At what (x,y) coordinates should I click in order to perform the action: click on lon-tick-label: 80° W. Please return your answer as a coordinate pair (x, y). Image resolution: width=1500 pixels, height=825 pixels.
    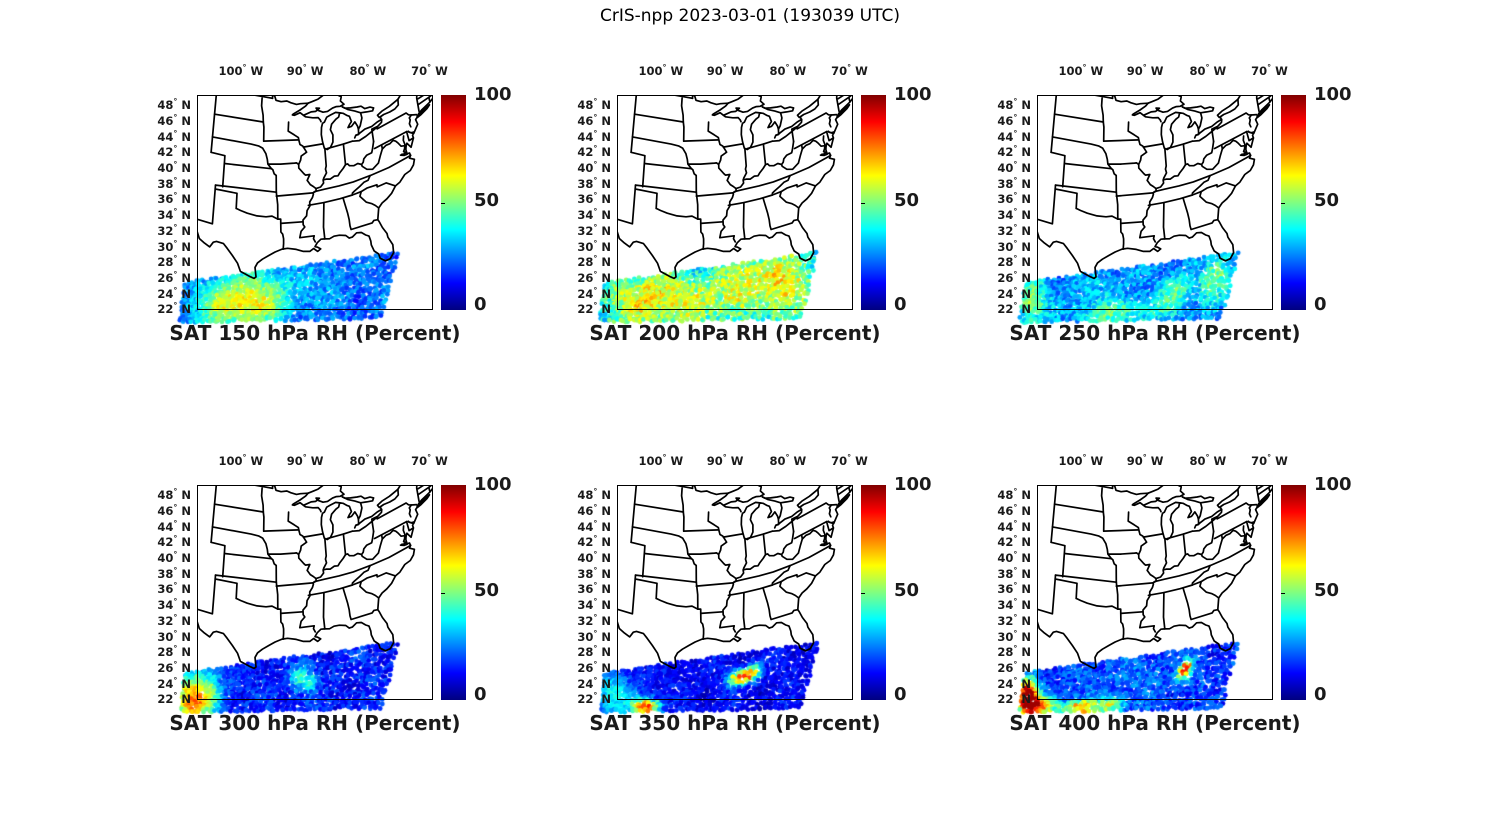
    Looking at the image, I should click on (1208, 460).